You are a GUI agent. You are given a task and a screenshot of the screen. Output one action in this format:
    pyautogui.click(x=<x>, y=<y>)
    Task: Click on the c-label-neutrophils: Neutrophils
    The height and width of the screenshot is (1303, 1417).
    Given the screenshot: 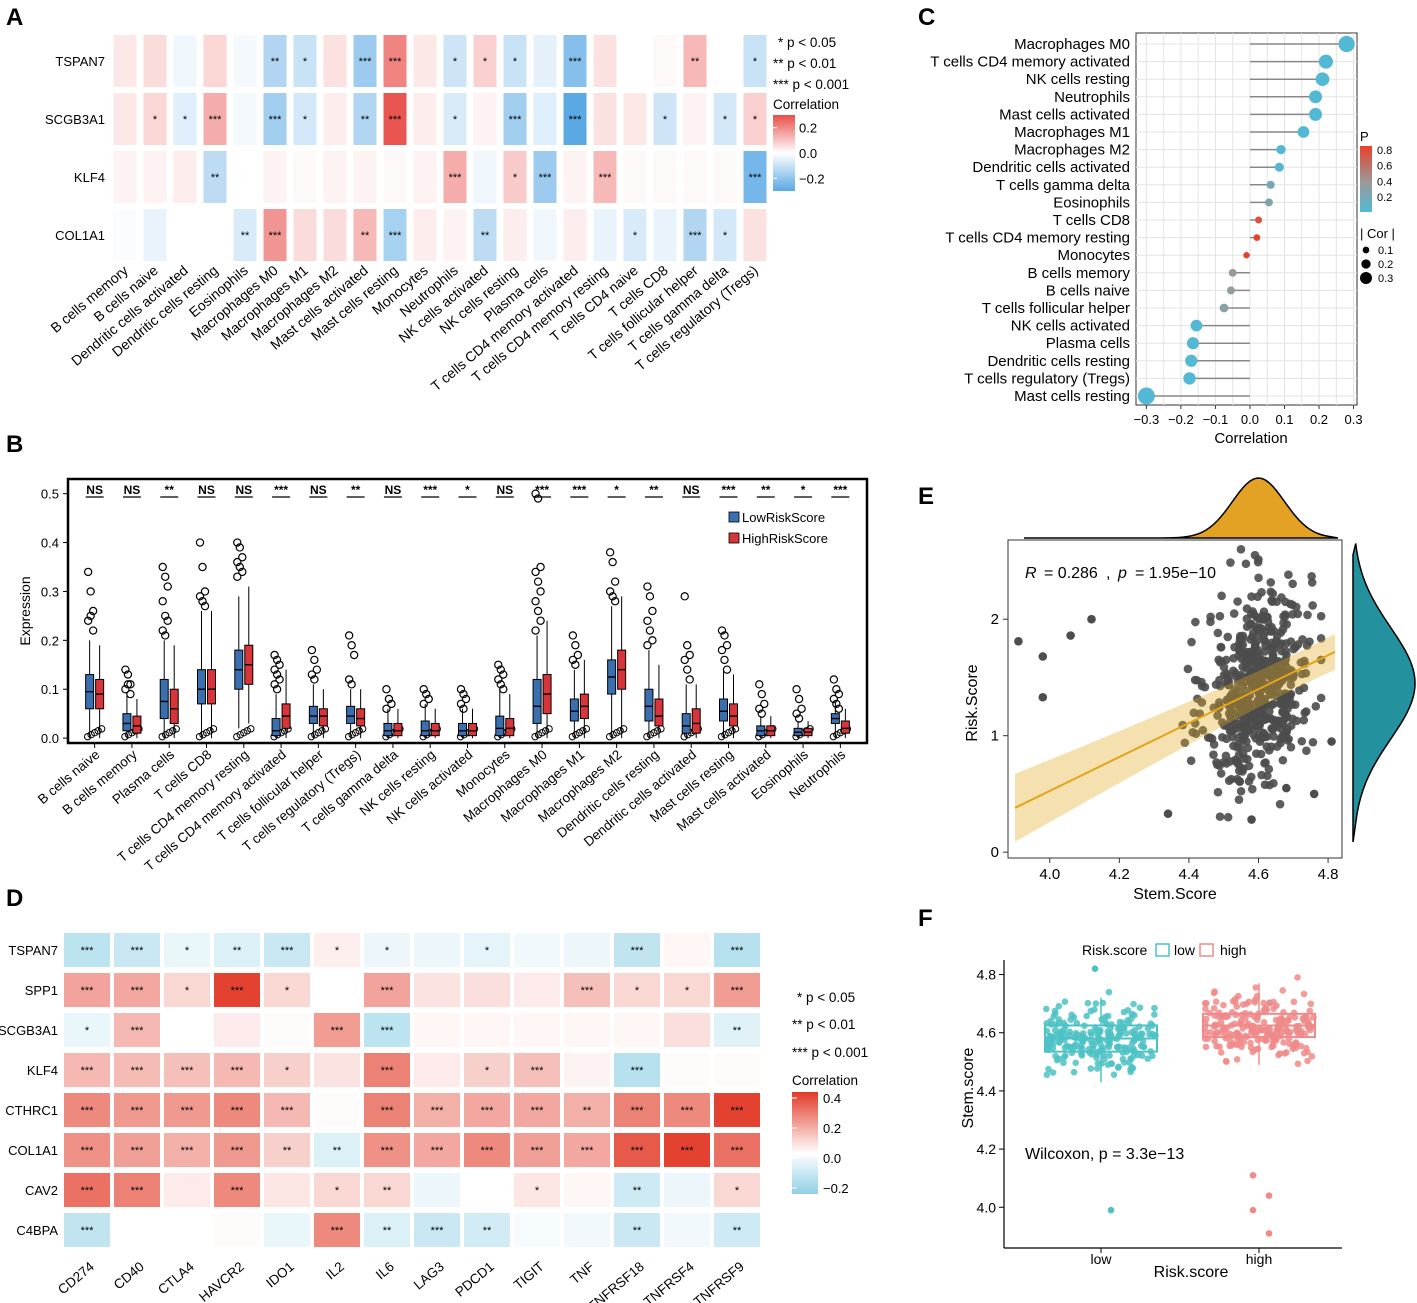 What is the action you would take?
    pyautogui.click(x=1092, y=97)
    